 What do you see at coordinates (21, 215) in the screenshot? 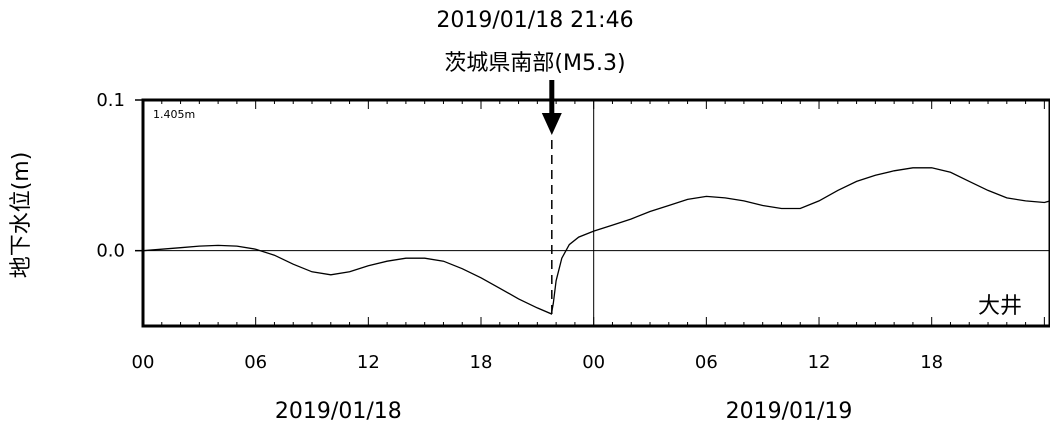
I see `y-axis-label: 地下水位(m)` at bounding box center [21, 215].